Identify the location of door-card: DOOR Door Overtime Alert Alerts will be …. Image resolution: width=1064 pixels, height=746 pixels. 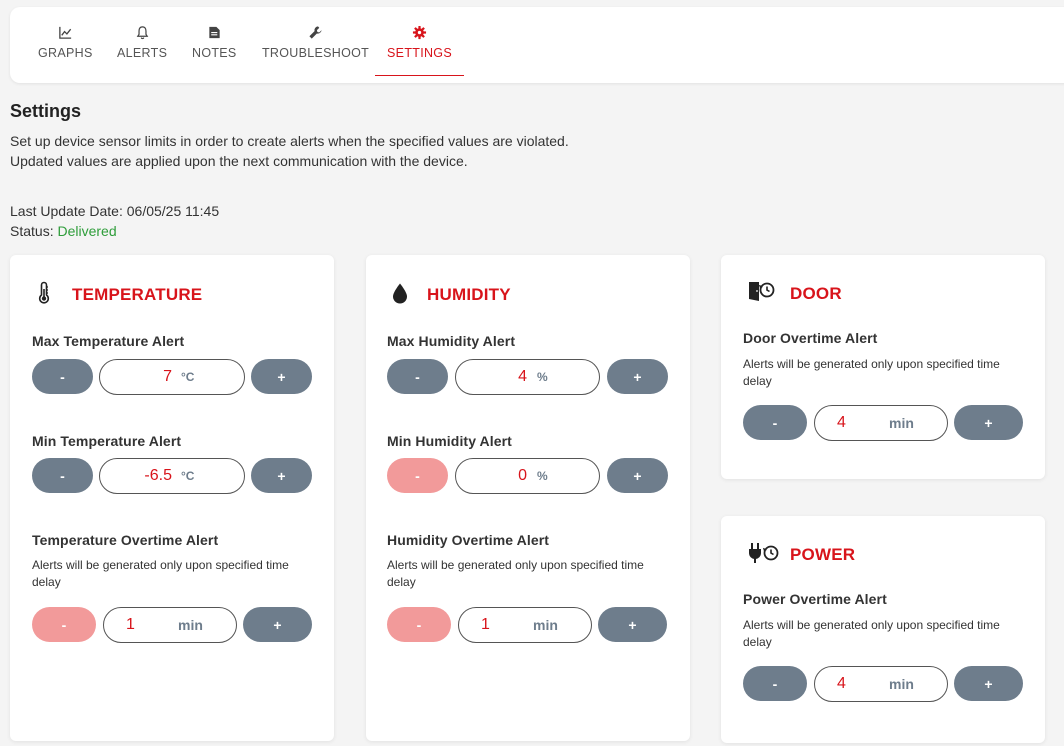
(883, 367).